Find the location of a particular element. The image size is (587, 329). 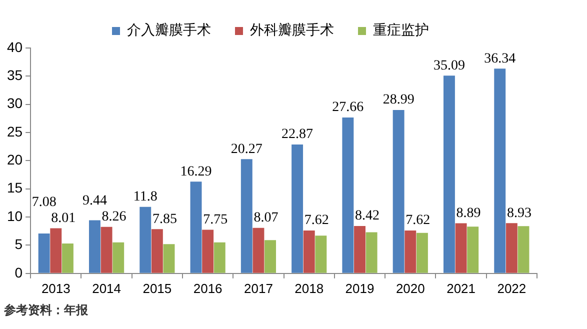

data-label: 28.99 is located at coordinates (398, 100).